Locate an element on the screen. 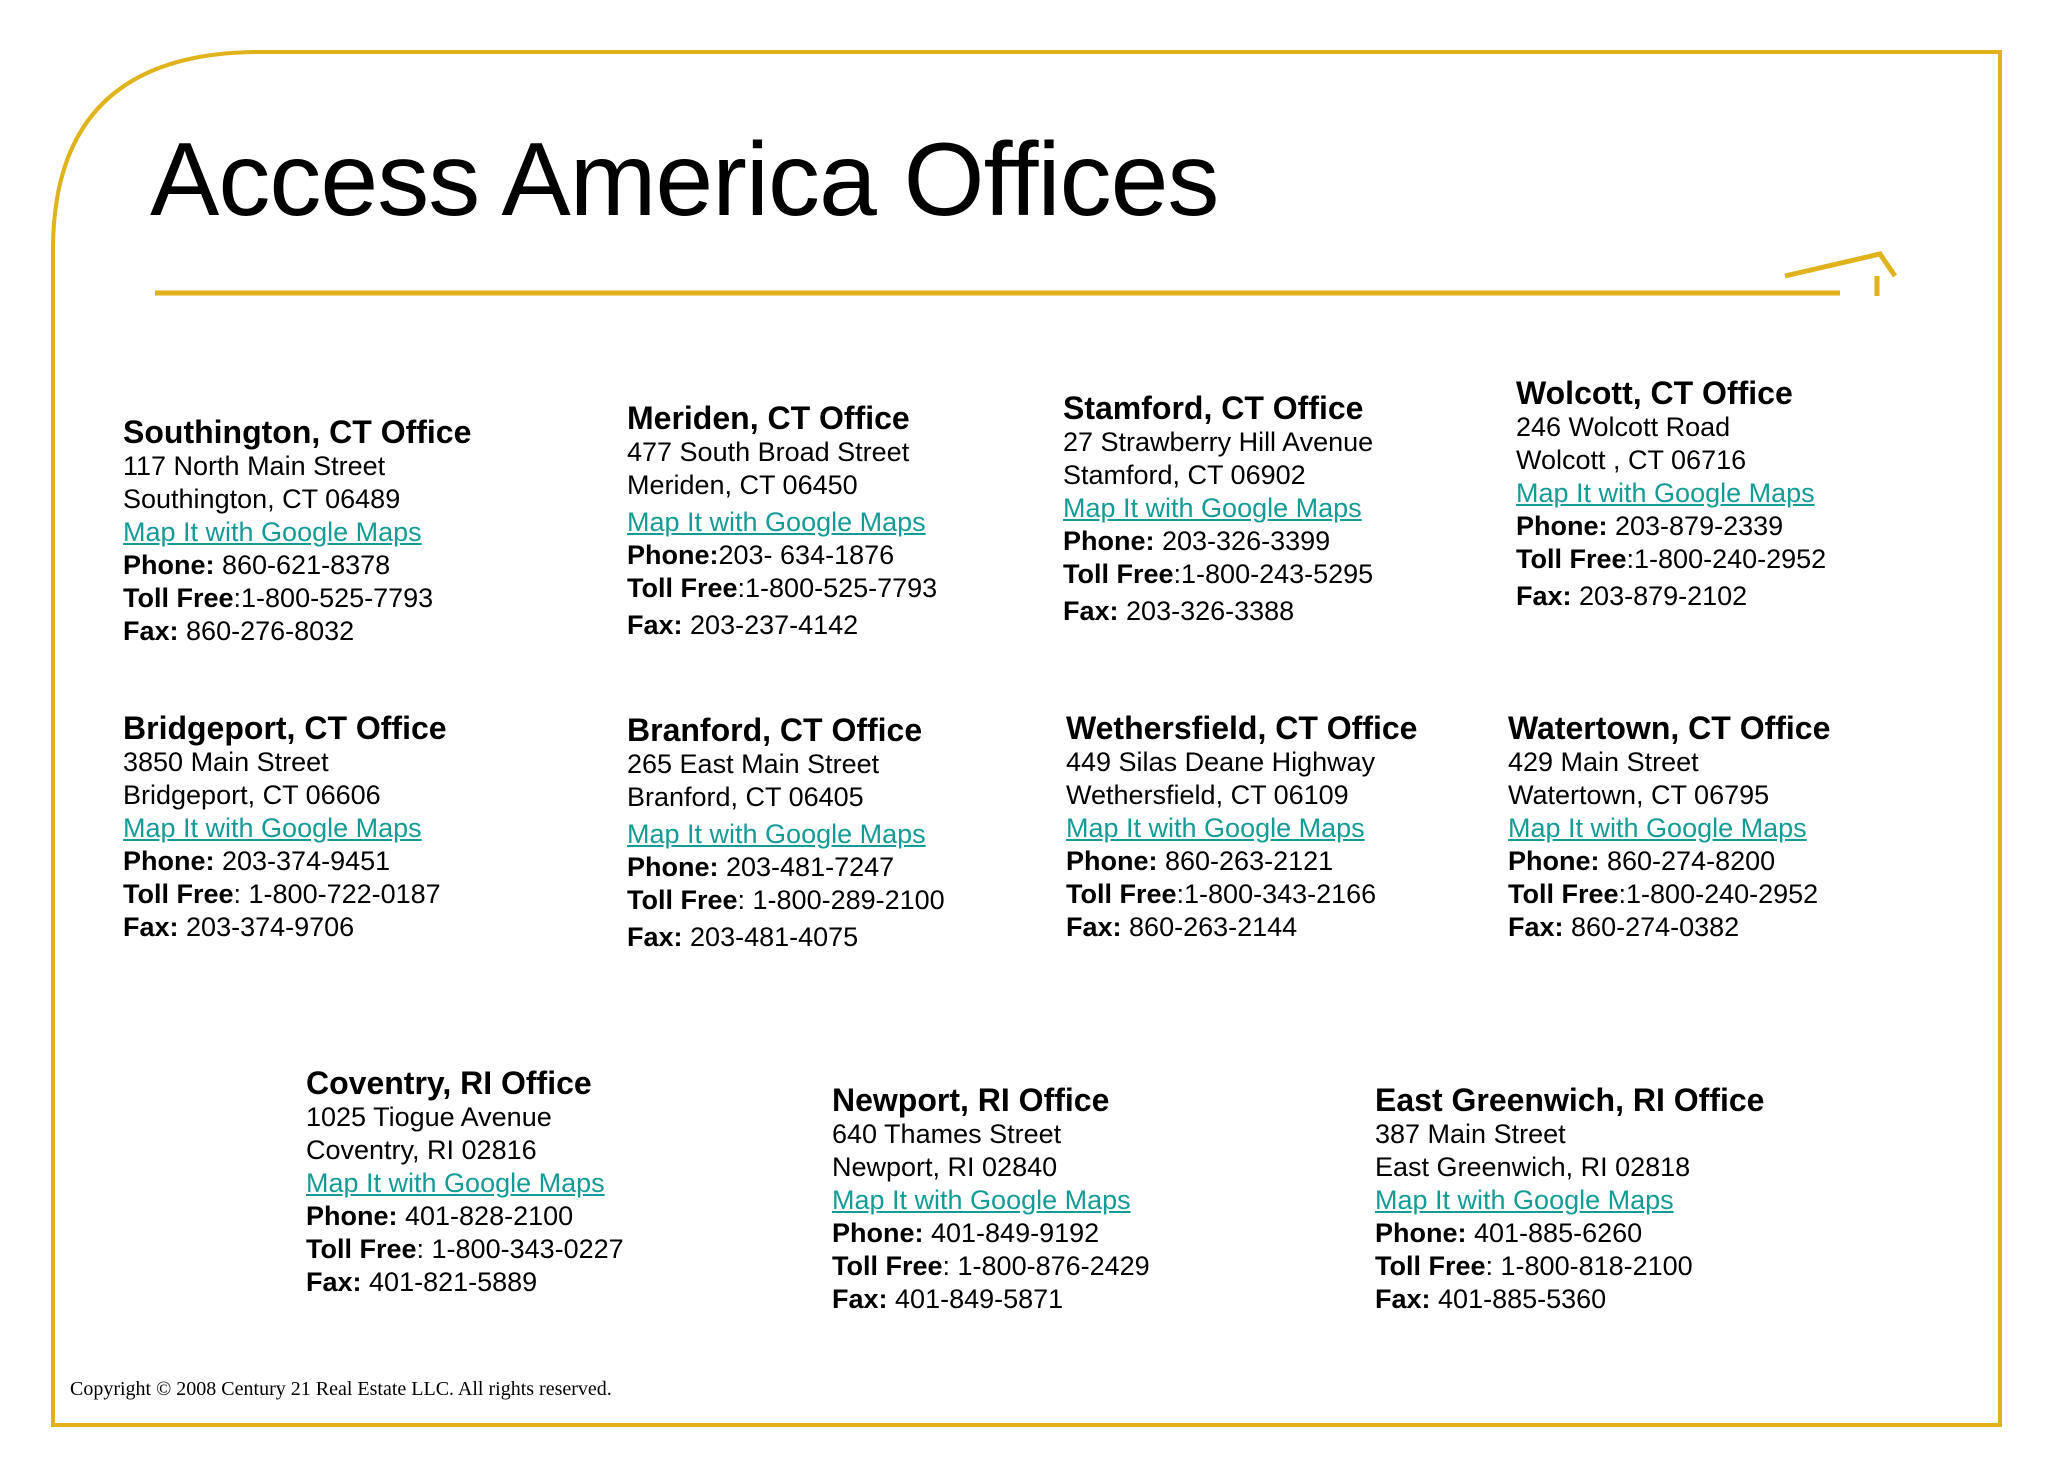  office-toll-free: Toll Free:1-800-525-7793 is located at coordinates (782, 588).